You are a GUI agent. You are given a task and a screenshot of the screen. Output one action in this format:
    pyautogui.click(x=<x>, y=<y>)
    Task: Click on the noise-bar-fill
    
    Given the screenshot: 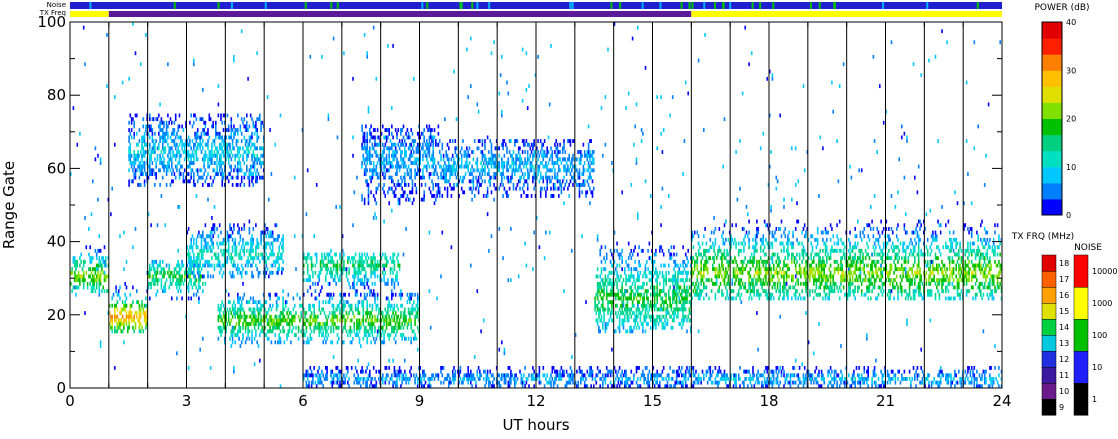 What is the action you would take?
    pyautogui.click(x=536, y=5)
    